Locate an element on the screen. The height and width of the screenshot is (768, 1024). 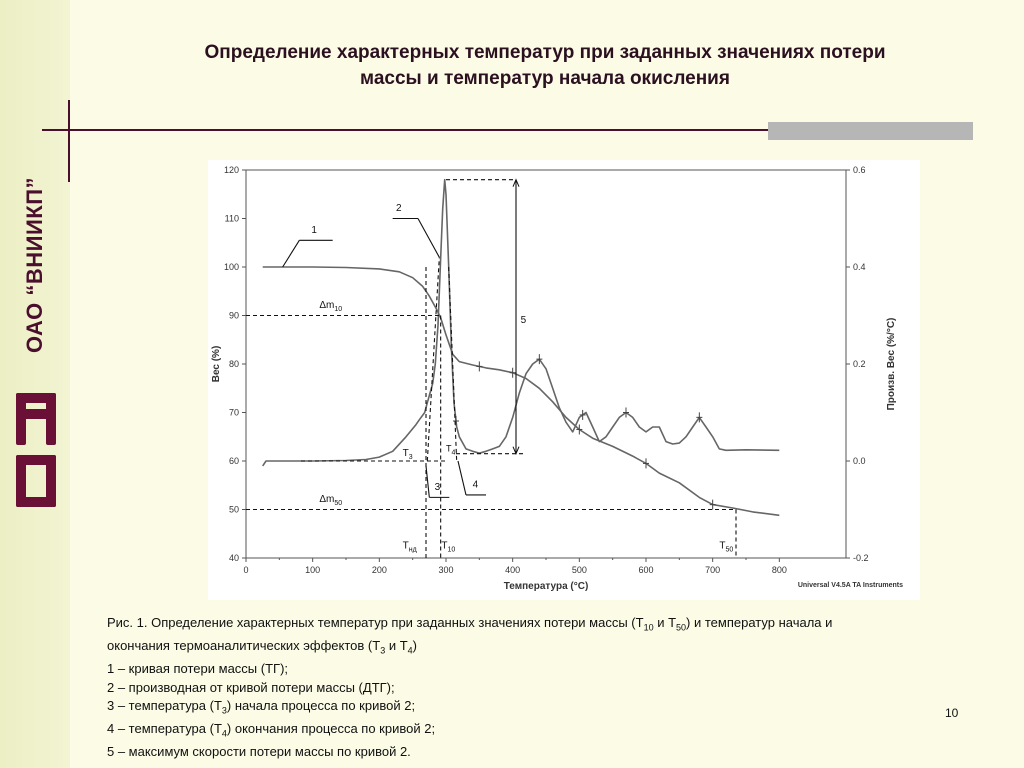
company-logo is located at coordinates (36, 450).